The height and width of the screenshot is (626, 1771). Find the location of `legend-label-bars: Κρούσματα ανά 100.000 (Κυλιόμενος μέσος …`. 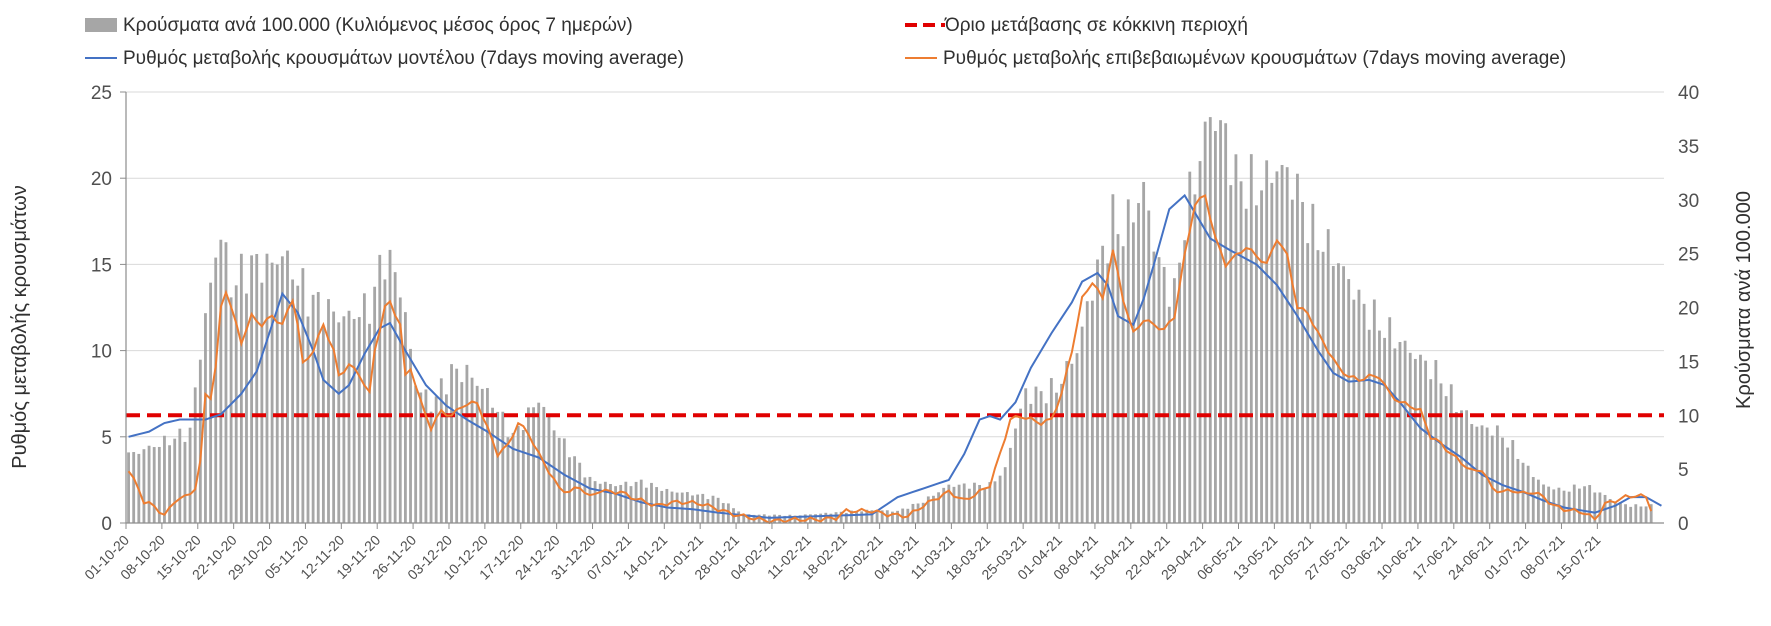

legend-label-bars: Κρούσματα ανά 100.000 (Κυλιόμενος μέσος … is located at coordinates (378, 25).